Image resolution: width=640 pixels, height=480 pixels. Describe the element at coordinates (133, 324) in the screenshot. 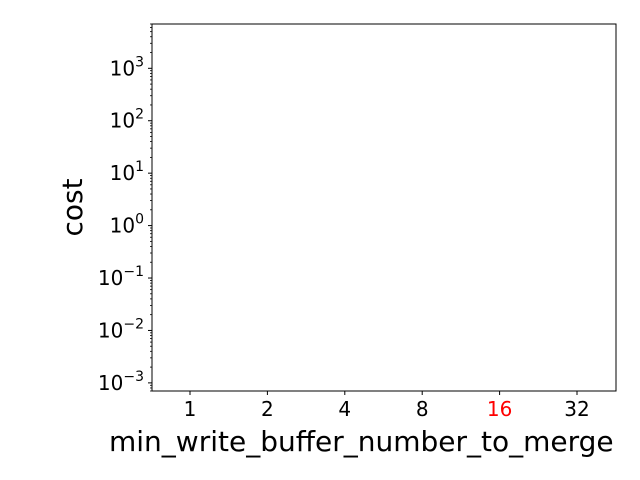

I see `y-tick-exponent: −2` at that location.